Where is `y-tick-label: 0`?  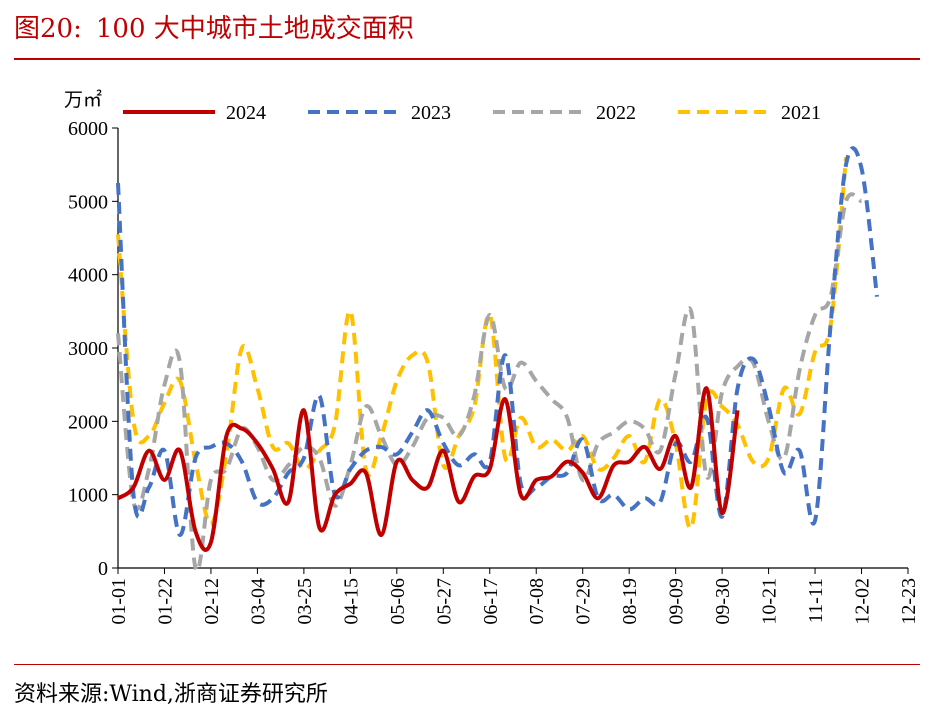 y-tick-label: 0 is located at coordinates (103, 569).